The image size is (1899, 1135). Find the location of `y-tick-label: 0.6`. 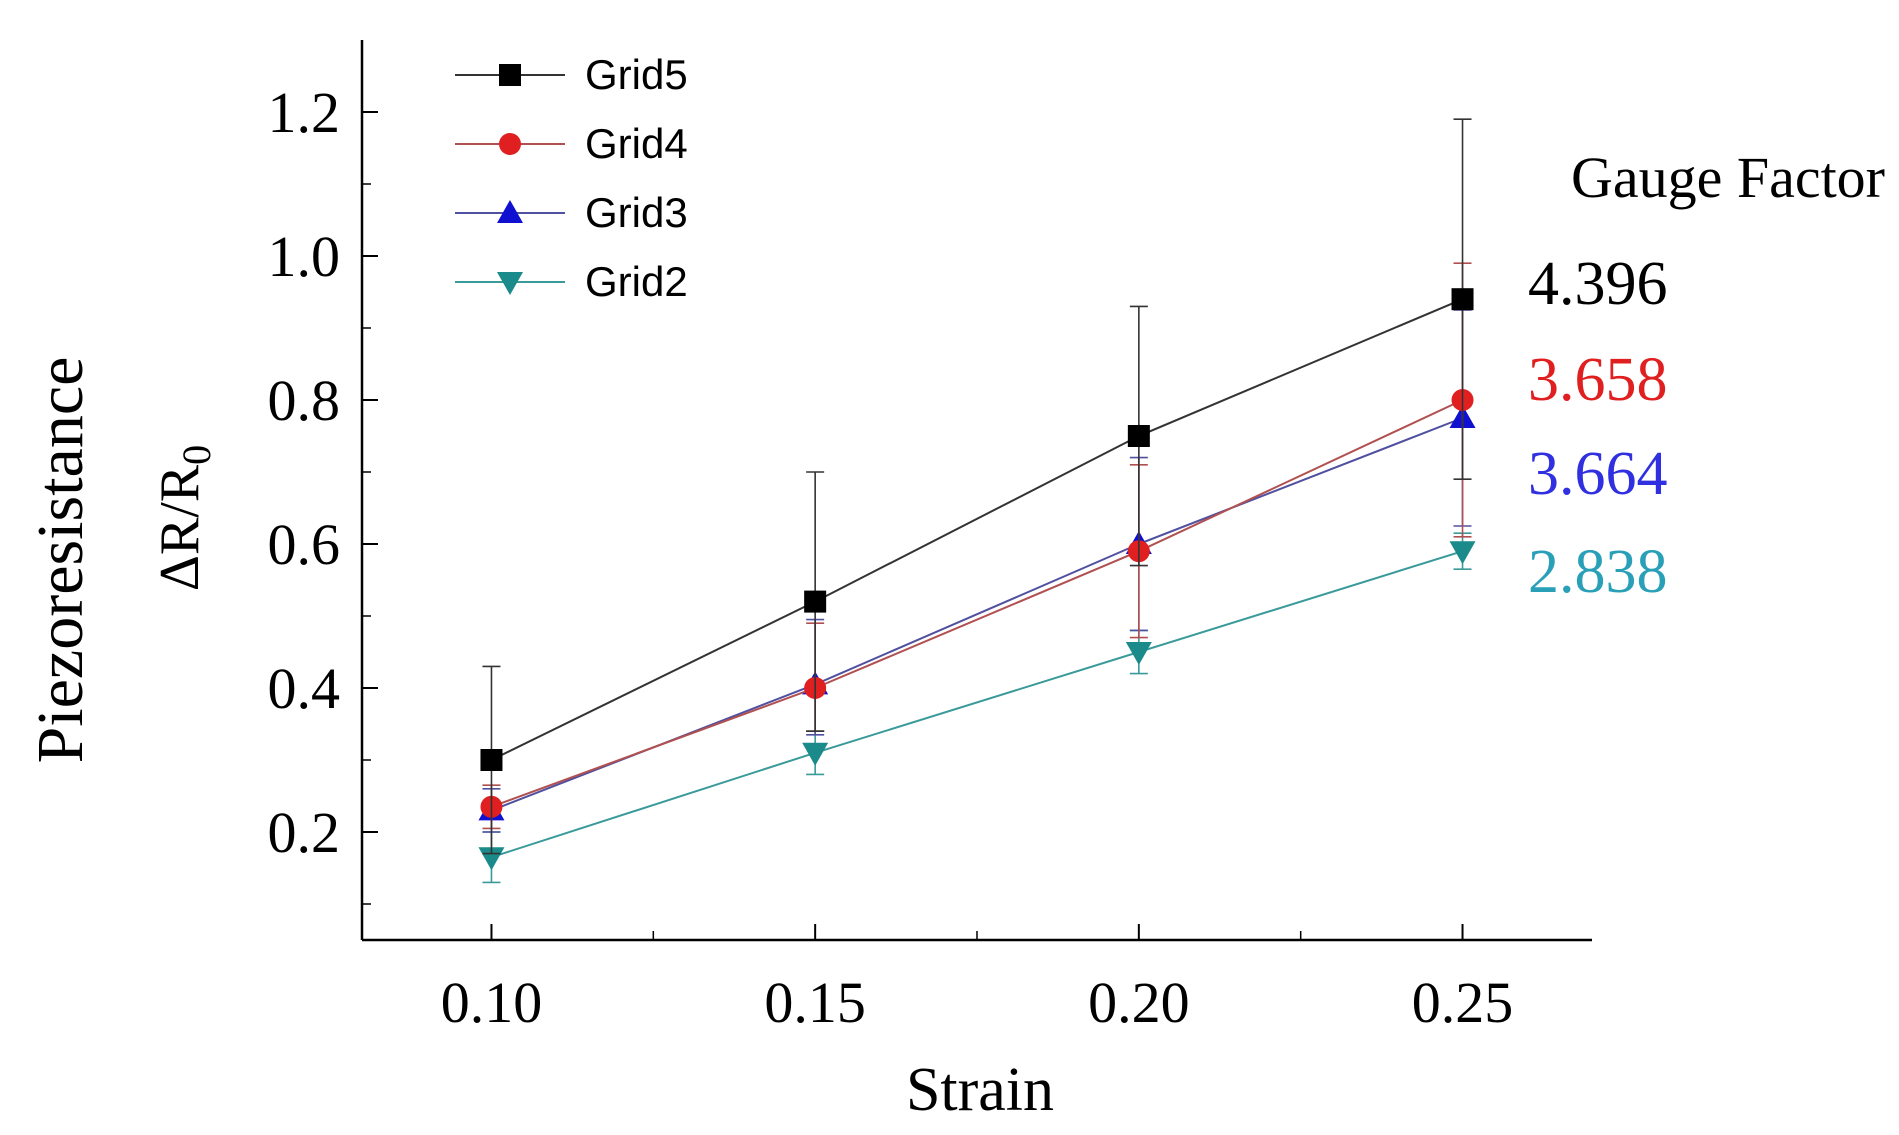

y-tick-label: 0.6 is located at coordinates (304, 544).